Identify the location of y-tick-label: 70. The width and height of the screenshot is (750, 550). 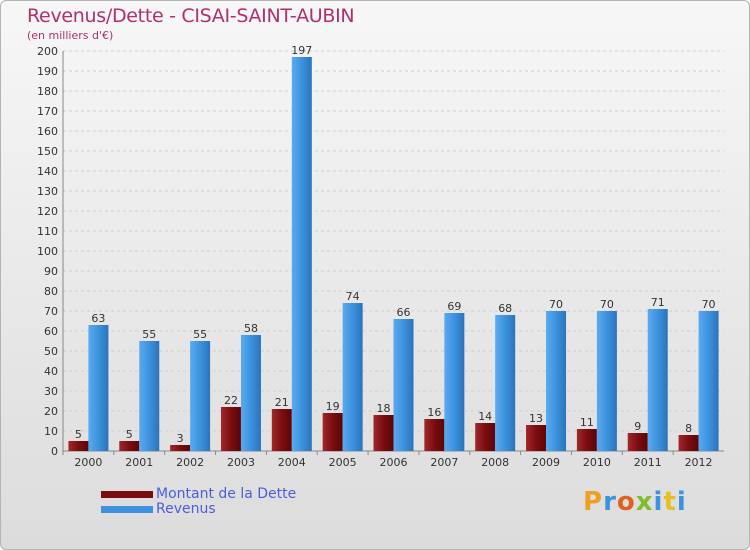
(51, 311).